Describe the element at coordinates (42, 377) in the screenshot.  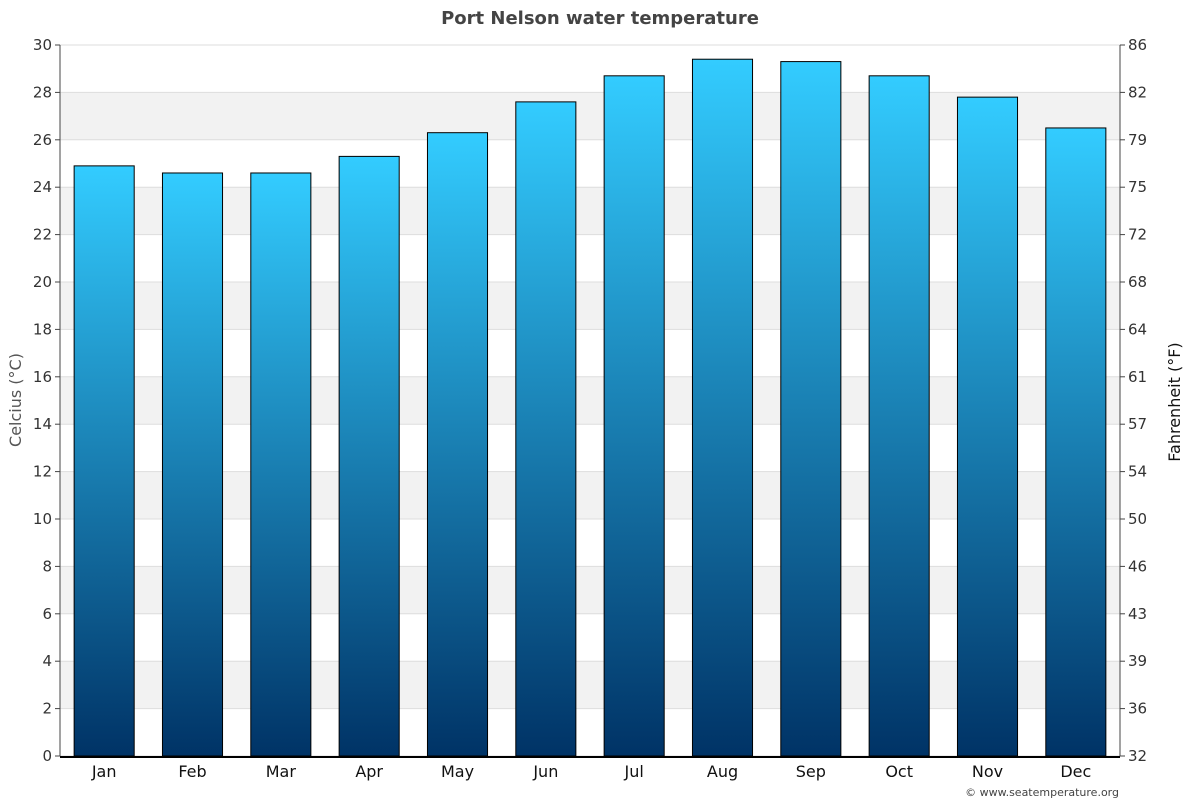
I see `y-tick-label-left: 16` at that location.